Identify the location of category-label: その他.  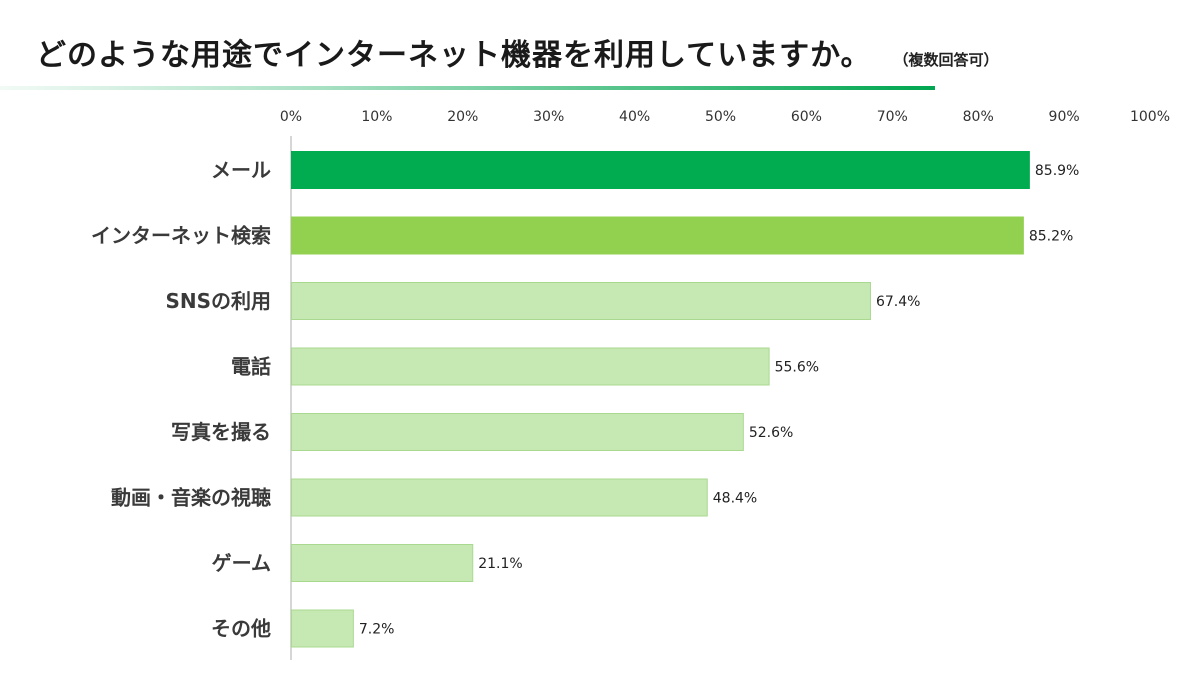
(241, 629).